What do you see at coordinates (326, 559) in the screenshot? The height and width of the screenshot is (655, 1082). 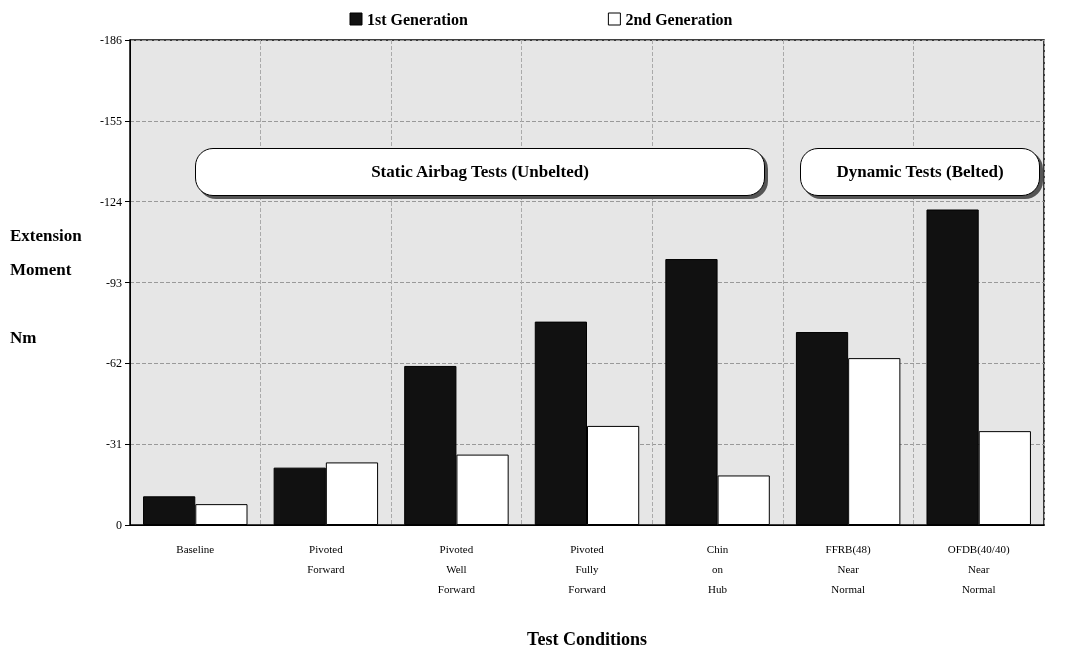 I see `x-tick-label: Pivoted Forward` at bounding box center [326, 559].